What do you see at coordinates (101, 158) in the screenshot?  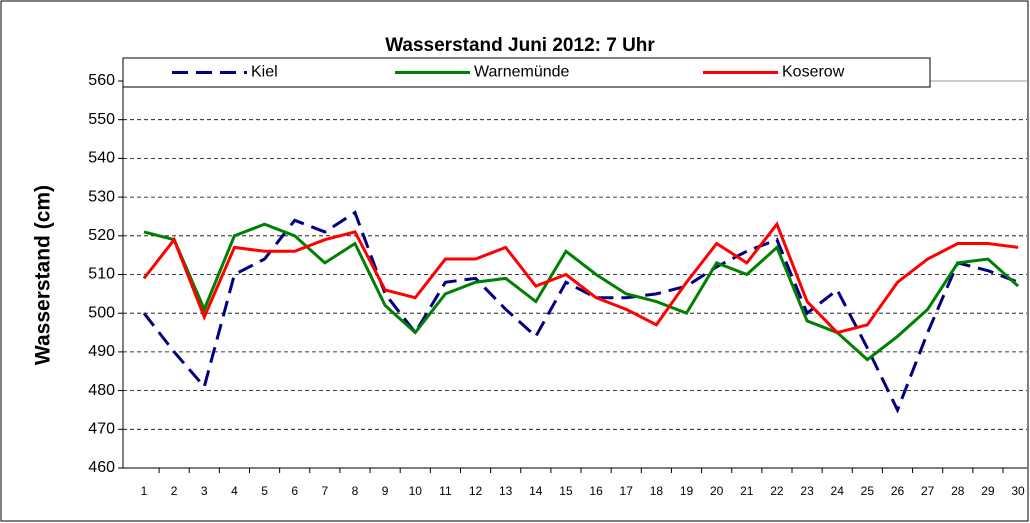 I see `y-tick-label: 540` at bounding box center [101, 158].